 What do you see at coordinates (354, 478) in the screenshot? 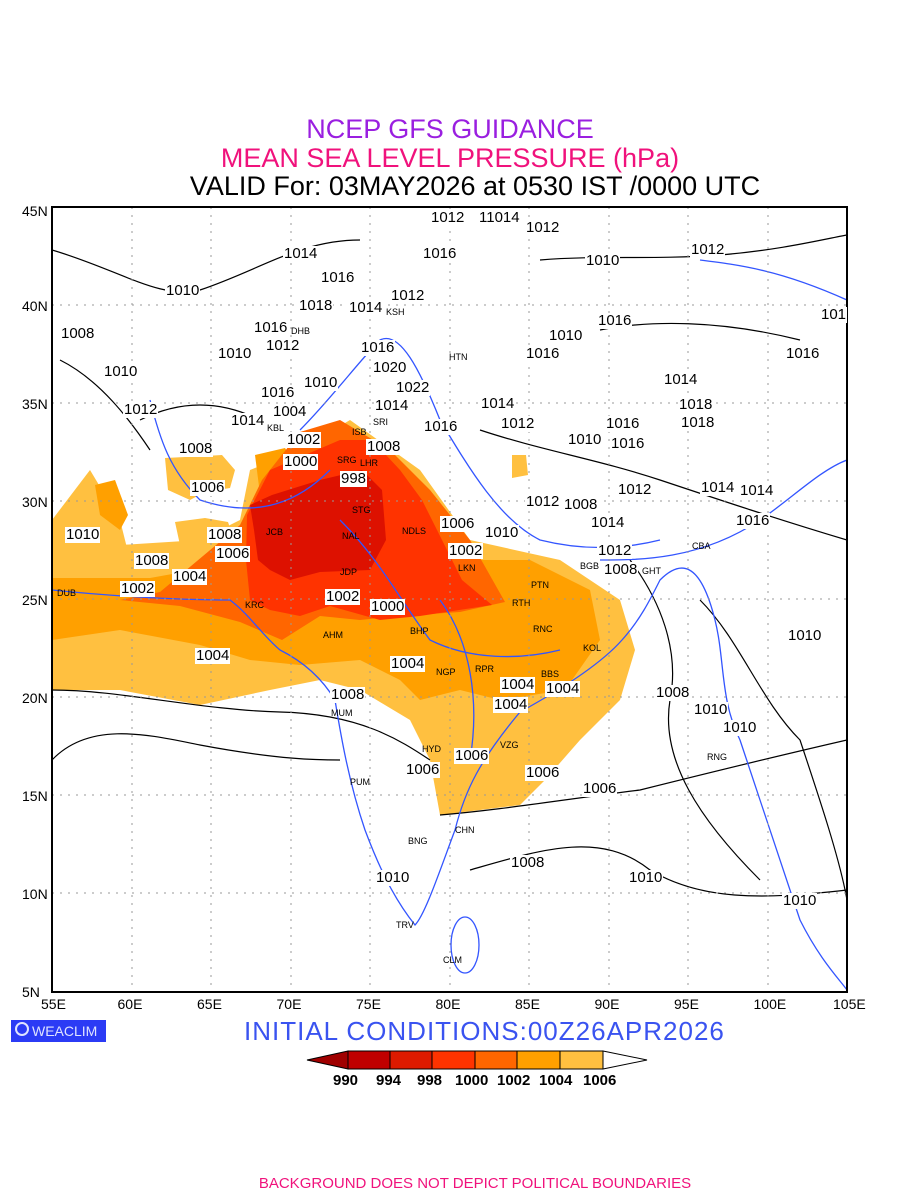
I see `contour-label: 998` at bounding box center [354, 478].